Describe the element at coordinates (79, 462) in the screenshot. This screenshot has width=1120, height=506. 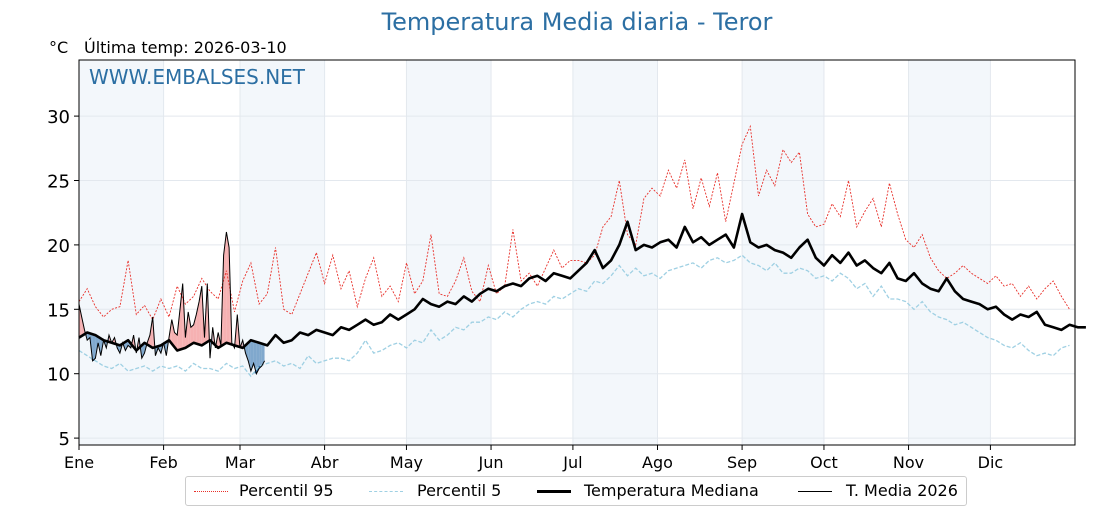
I see `x-tick-label: Ene` at that location.